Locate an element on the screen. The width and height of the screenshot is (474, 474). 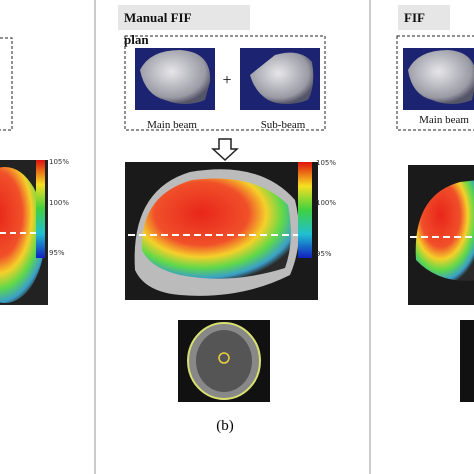
panel-title: FIF is located at coordinates (414, 17).